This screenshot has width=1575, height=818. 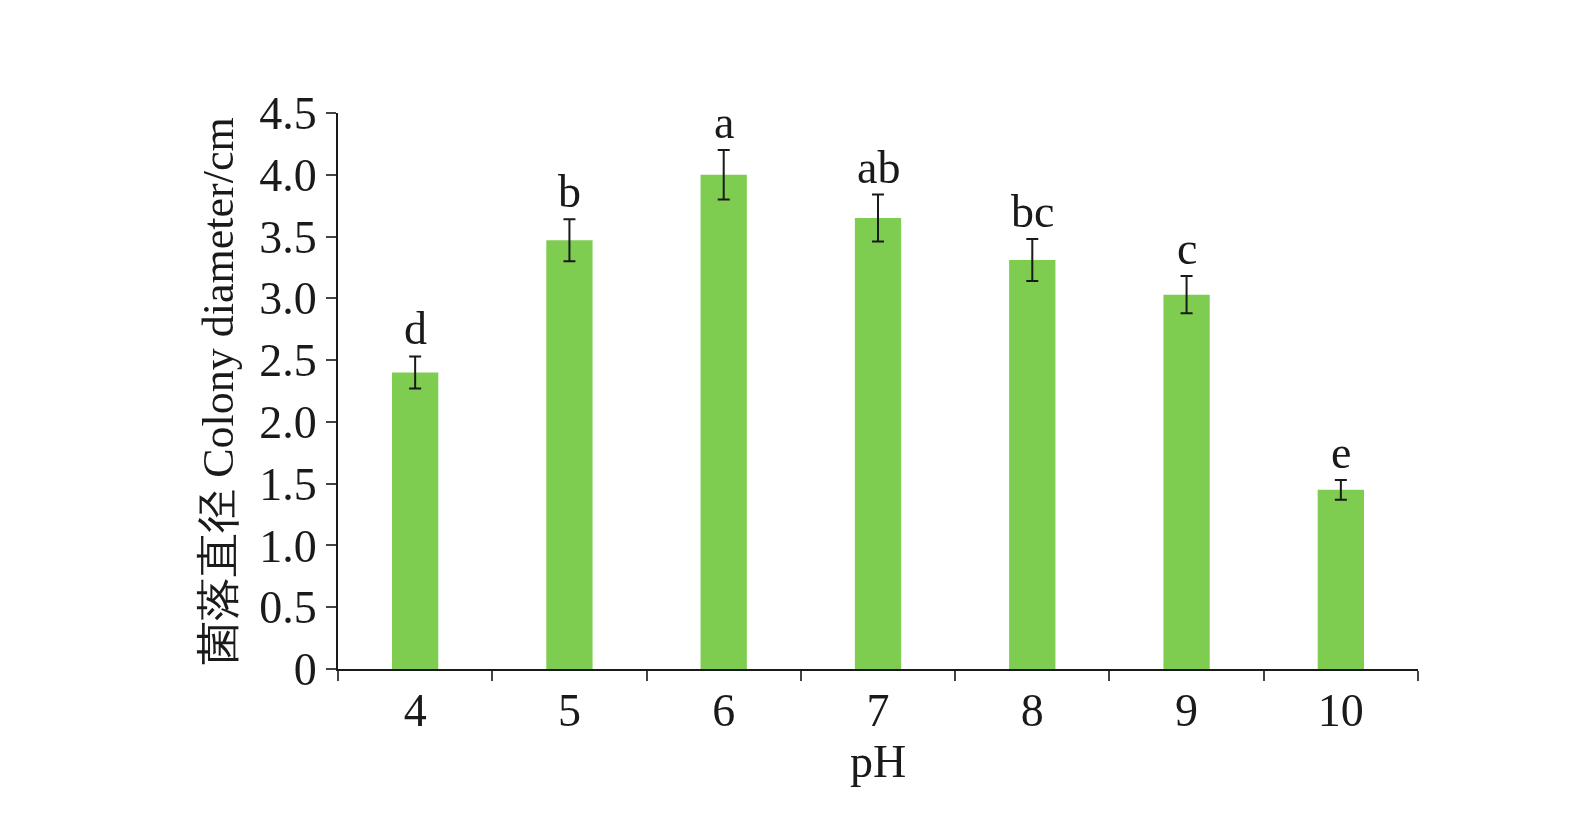 I want to click on y-axis-title: 菌落直径 Colony diameter/cm, so click(x=218, y=391).